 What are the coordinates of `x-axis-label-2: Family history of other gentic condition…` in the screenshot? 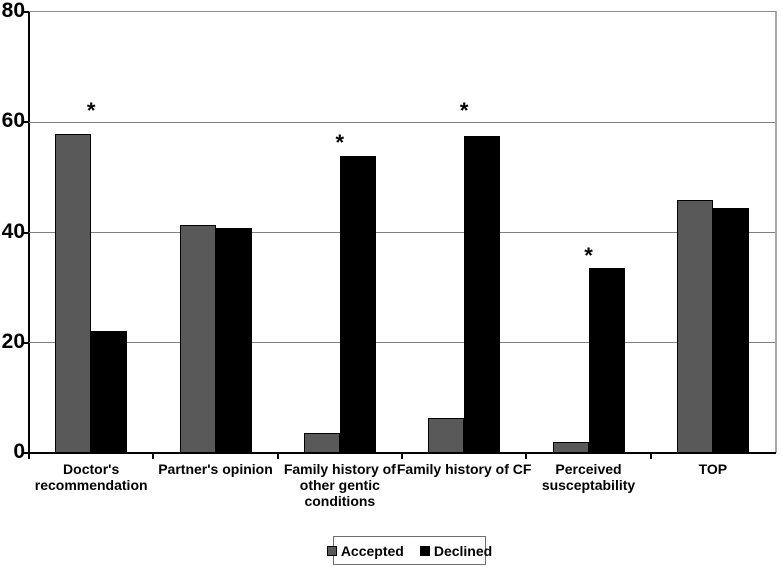 It's located at (339, 485).